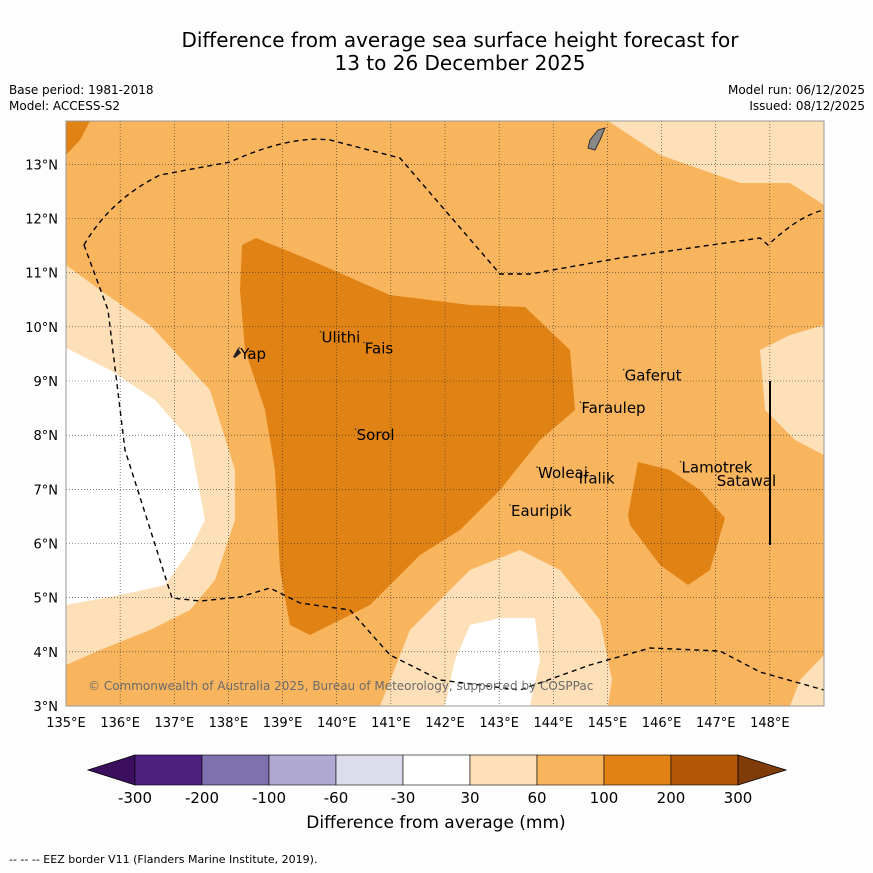 The height and width of the screenshot is (873, 873). I want to click on place-label-sorol: Sorol, so click(376, 435).